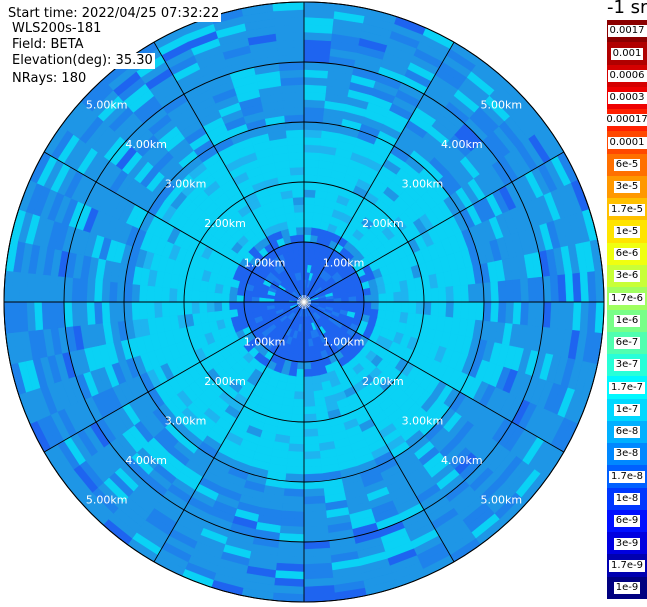  I want to click on colorbar-swatch: 1e-6, so click(627, 321).